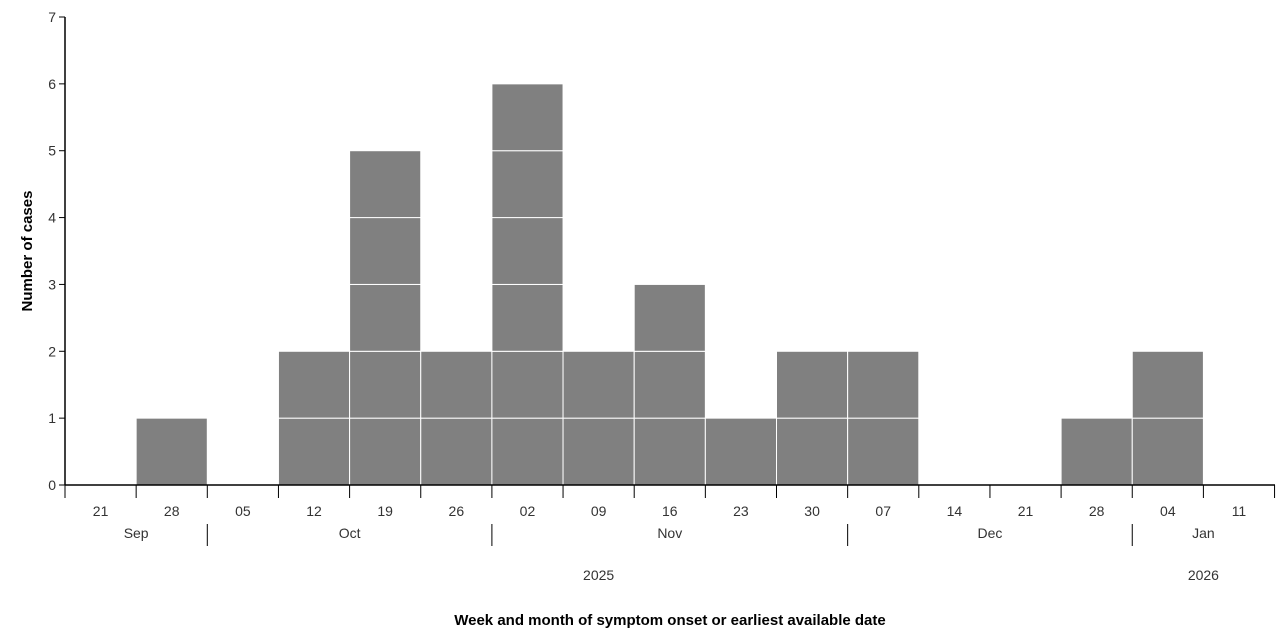 Image resolution: width=1280 pixels, height=635 pixels. I want to click on x-tick-label-day: 19, so click(385, 511).